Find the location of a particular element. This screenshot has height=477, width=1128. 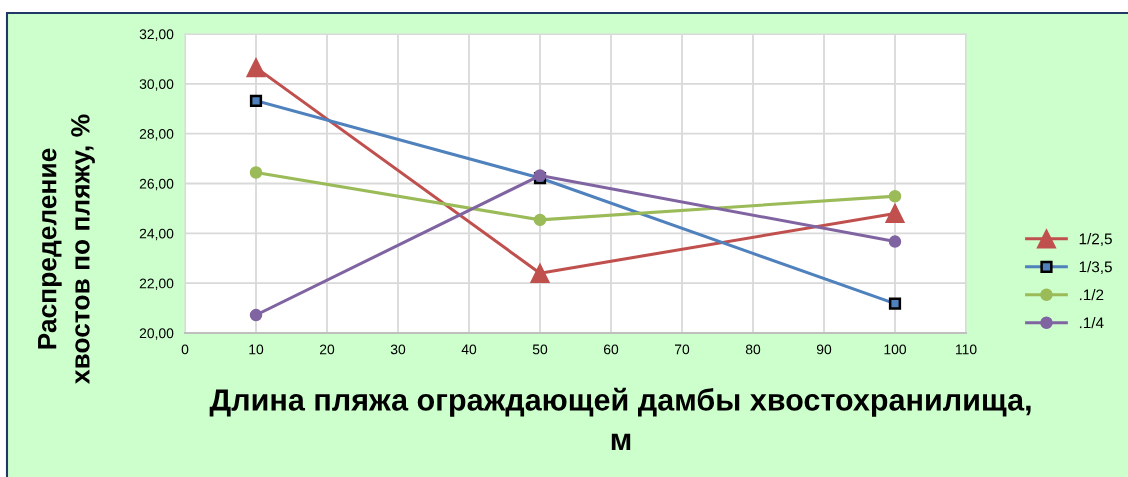

x-tick-label: 110 is located at coordinates (966, 349).